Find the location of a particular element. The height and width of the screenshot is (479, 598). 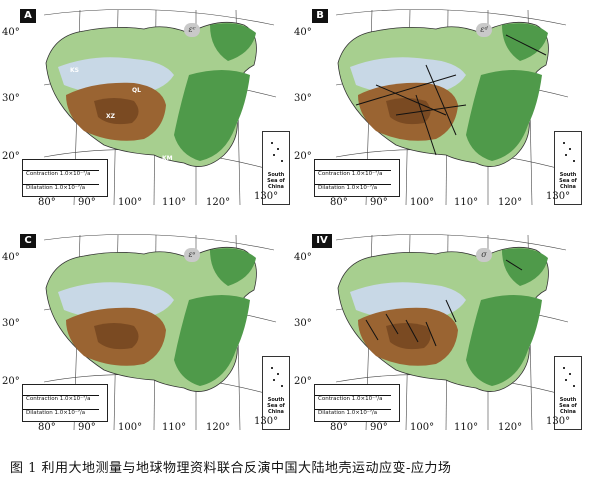

panel-label-iv: IV is located at coordinates (322, 241).